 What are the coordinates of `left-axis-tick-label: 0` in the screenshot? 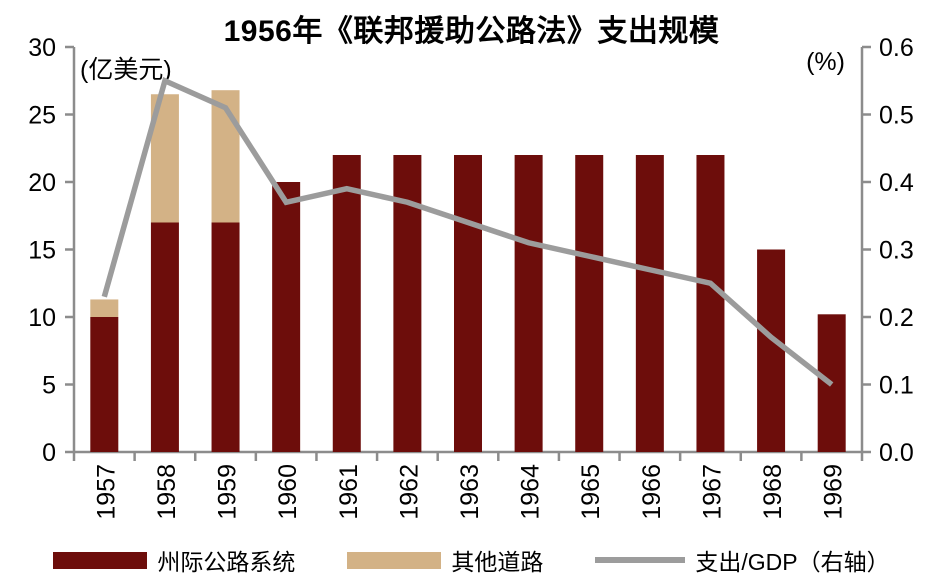 It's located at (49, 453).